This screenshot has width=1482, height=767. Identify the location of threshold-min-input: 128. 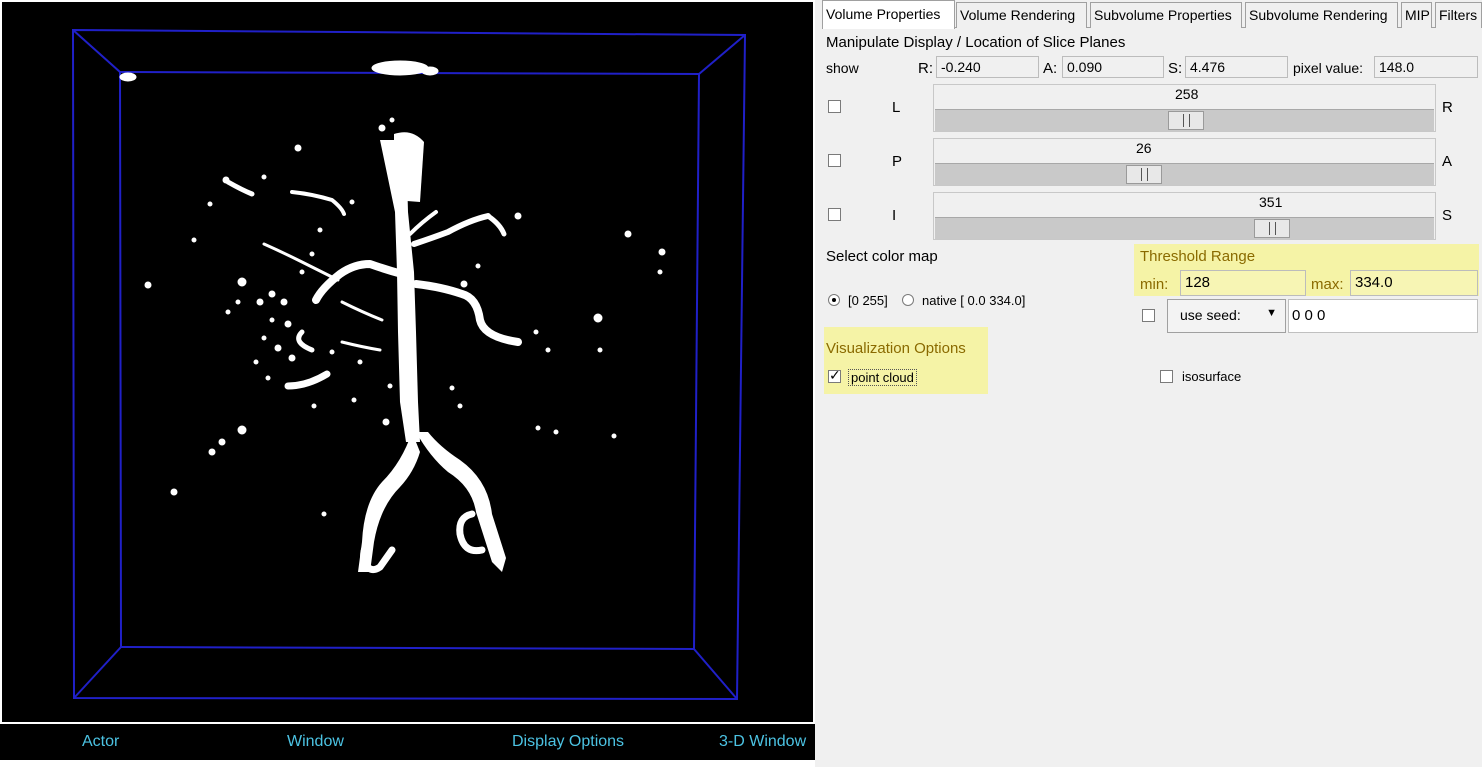
(1243, 283).